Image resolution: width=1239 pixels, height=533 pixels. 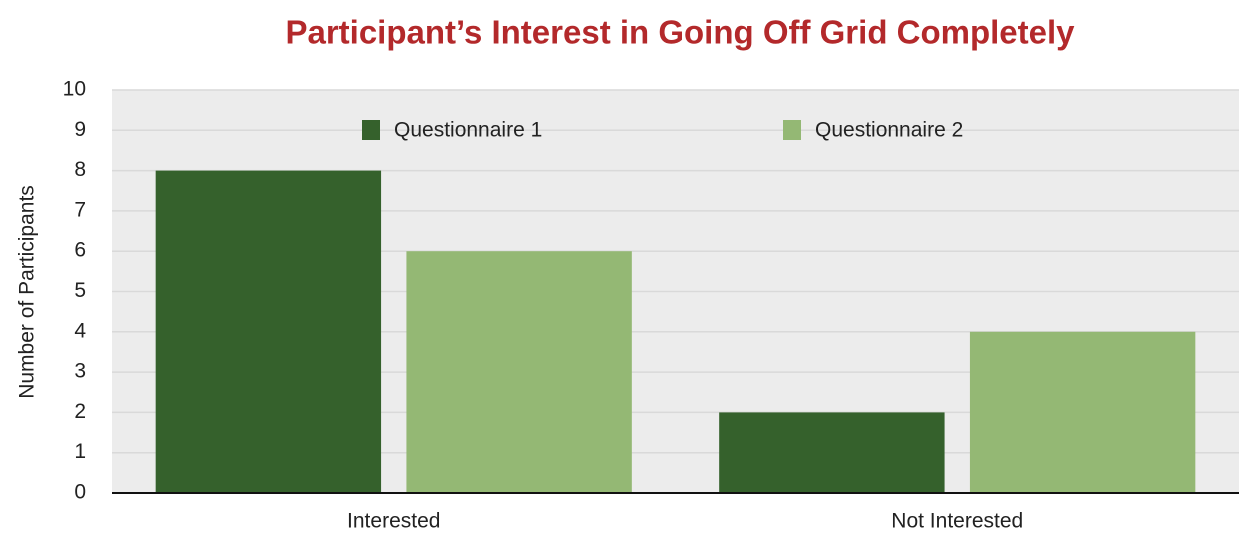 I want to click on x-tick-label: Not Interested, so click(x=957, y=521).